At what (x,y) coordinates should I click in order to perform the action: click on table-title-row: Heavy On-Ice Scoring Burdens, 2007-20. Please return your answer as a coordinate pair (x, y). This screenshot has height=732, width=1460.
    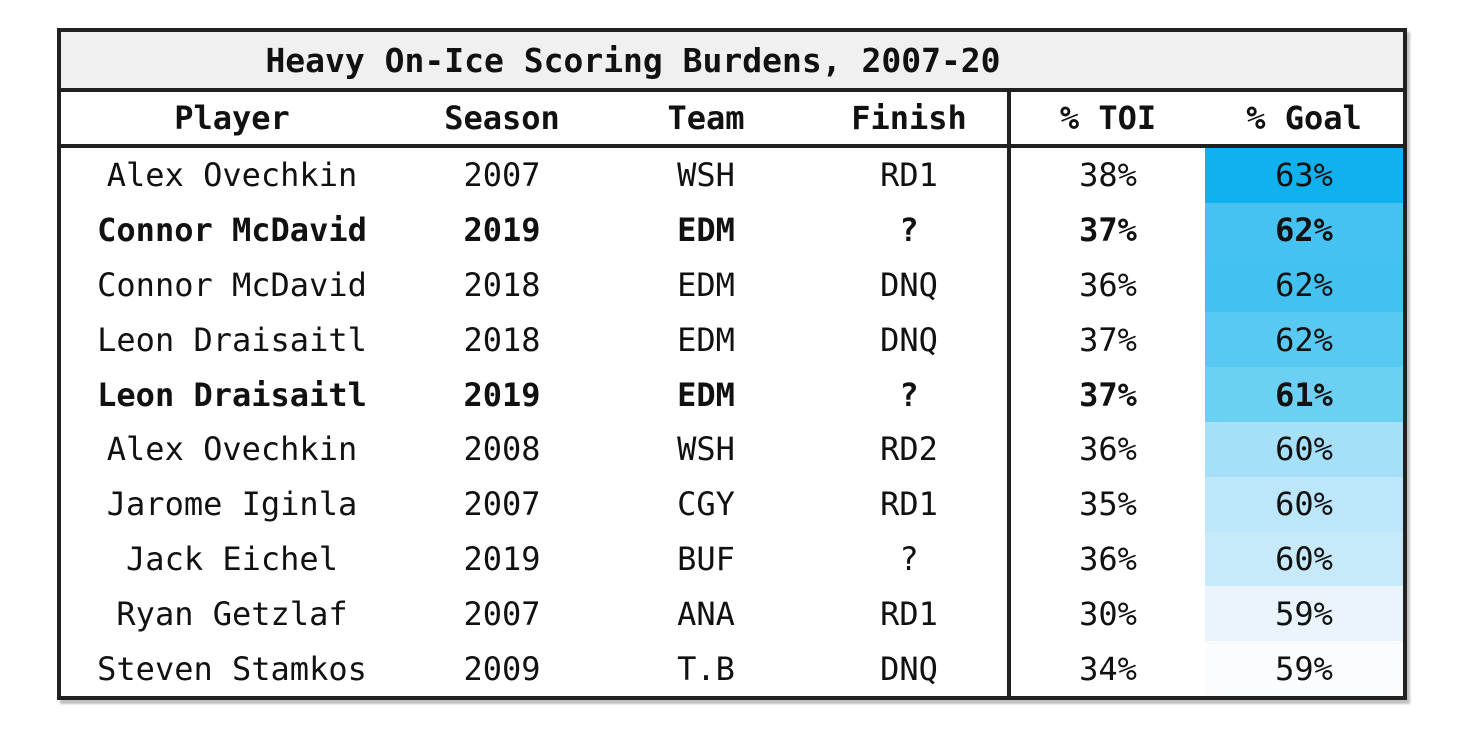
    Looking at the image, I should click on (732, 62).